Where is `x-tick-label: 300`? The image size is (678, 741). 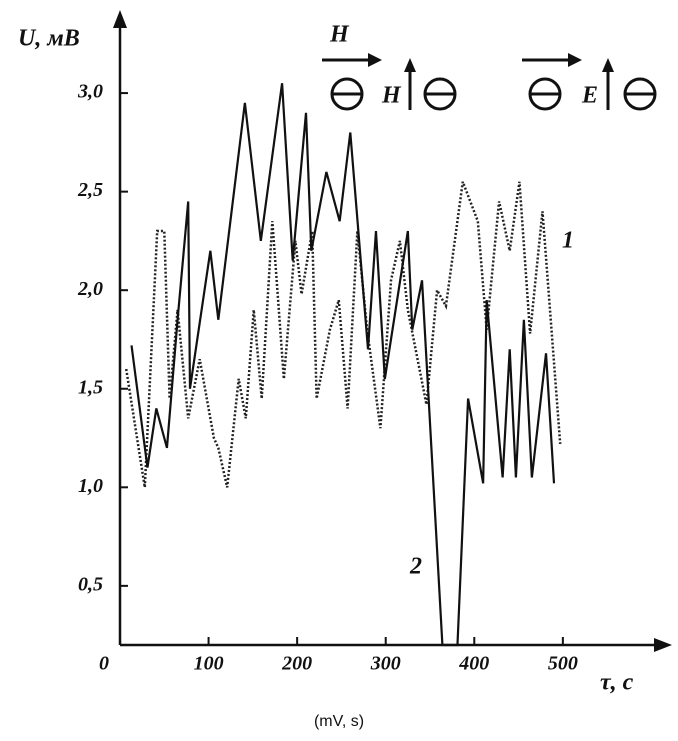 x-tick-label: 300 is located at coordinates (385, 664).